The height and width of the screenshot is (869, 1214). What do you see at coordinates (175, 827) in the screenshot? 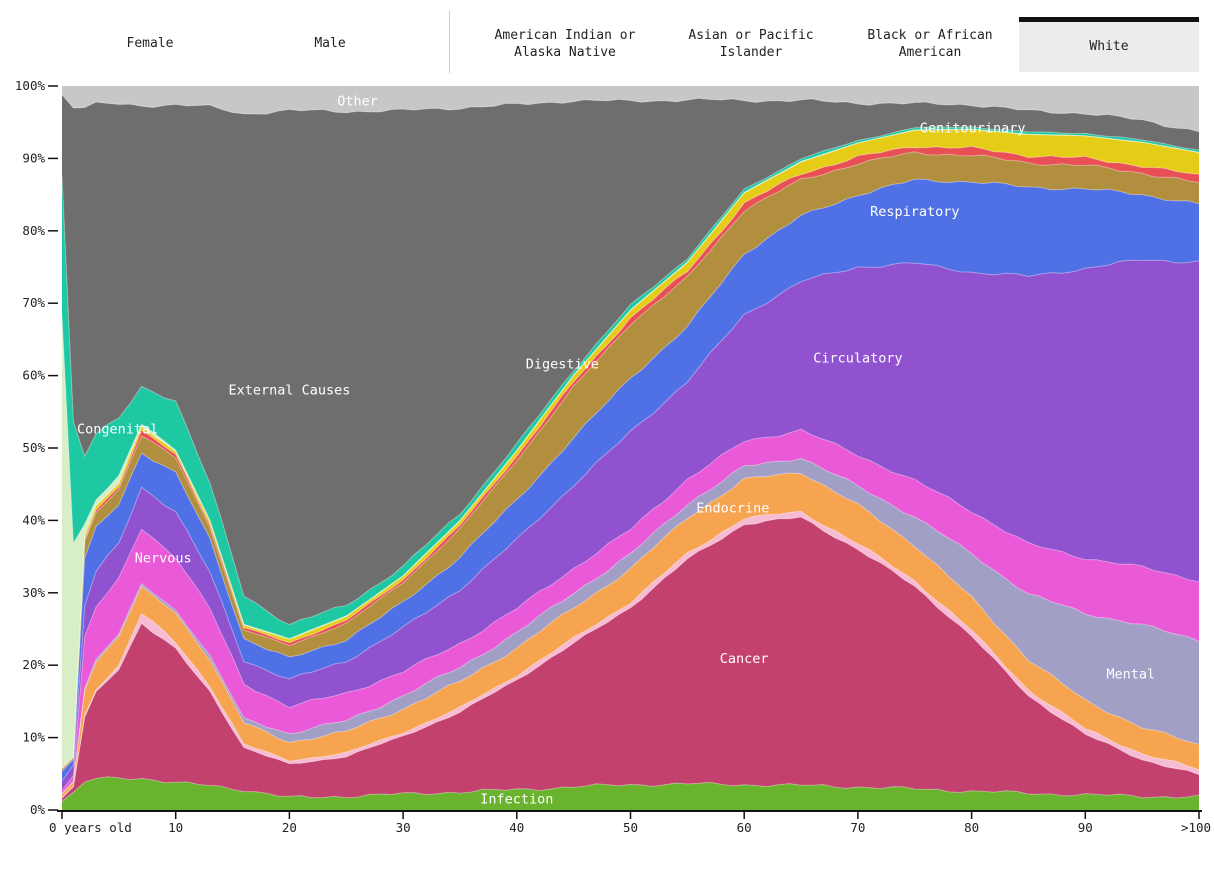
I see `x-axis-label: 10` at bounding box center [175, 827].